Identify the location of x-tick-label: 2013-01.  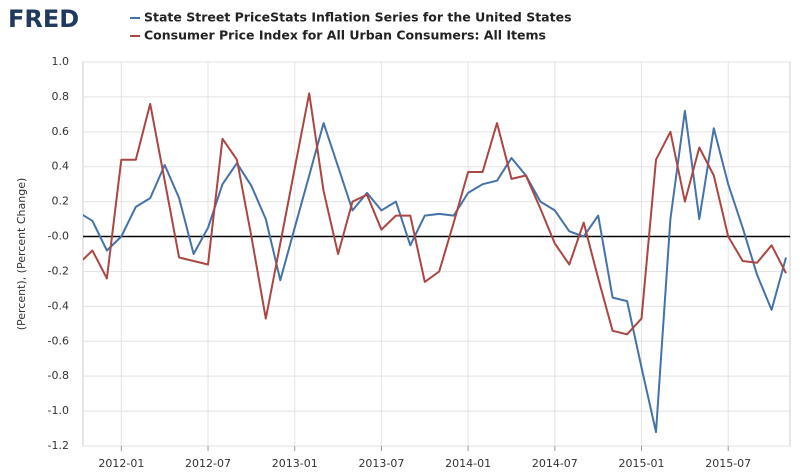
(295, 463).